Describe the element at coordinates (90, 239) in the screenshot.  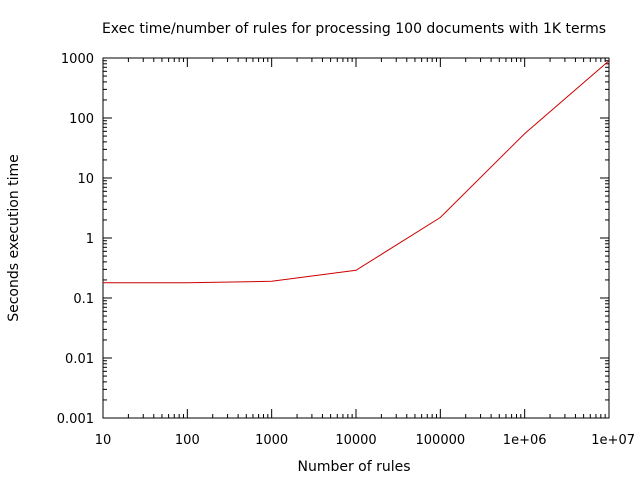
I see `y-tick-label: 1` at that location.